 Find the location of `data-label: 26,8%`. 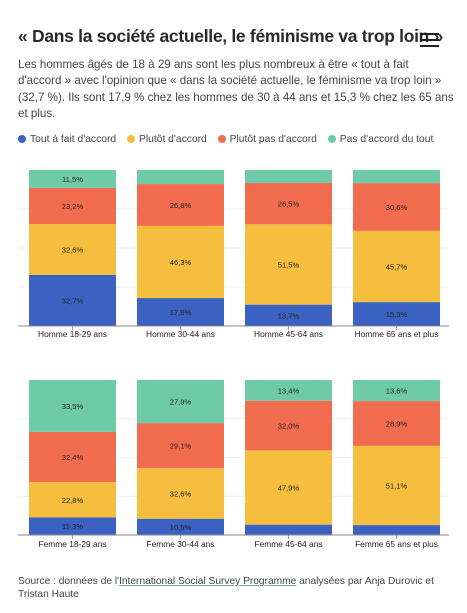

data-label: 26,8% is located at coordinates (181, 205).